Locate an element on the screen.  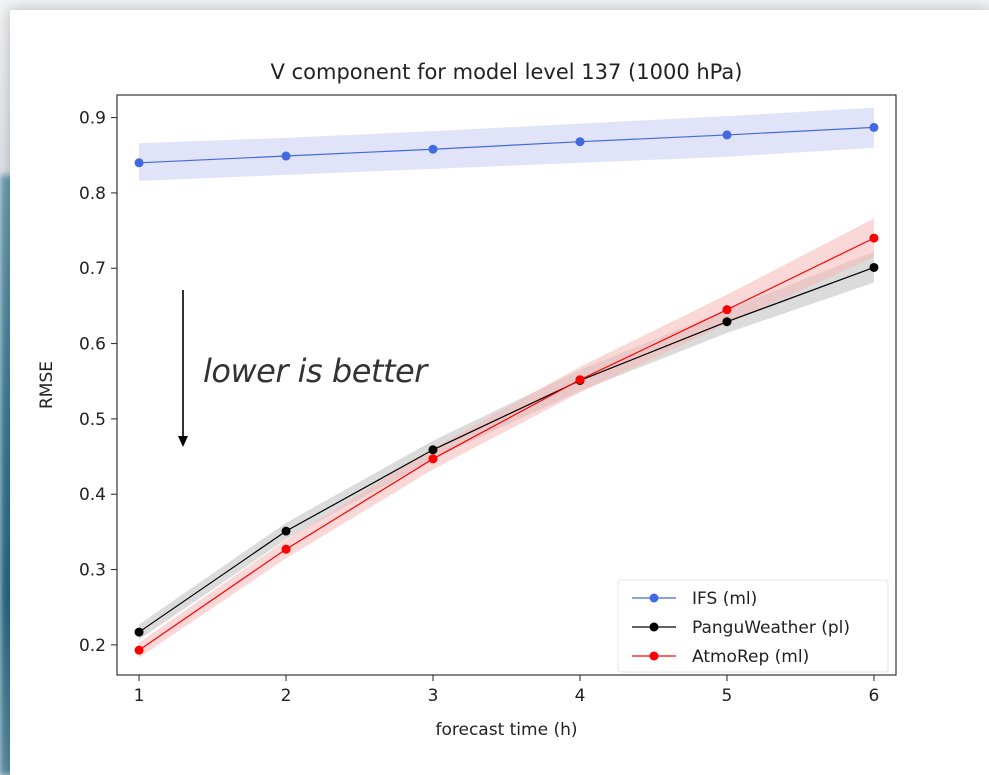
y-tick-label-7: 0.9 is located at coordinates (92, 119).